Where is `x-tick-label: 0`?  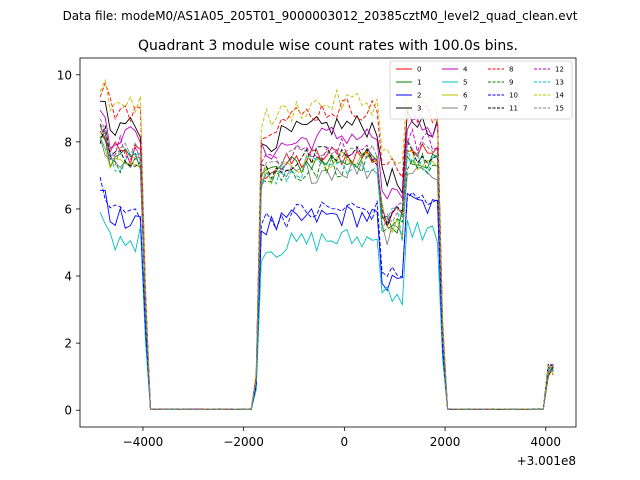 x-tick-label: 0 is located at coordinates (345, 442).